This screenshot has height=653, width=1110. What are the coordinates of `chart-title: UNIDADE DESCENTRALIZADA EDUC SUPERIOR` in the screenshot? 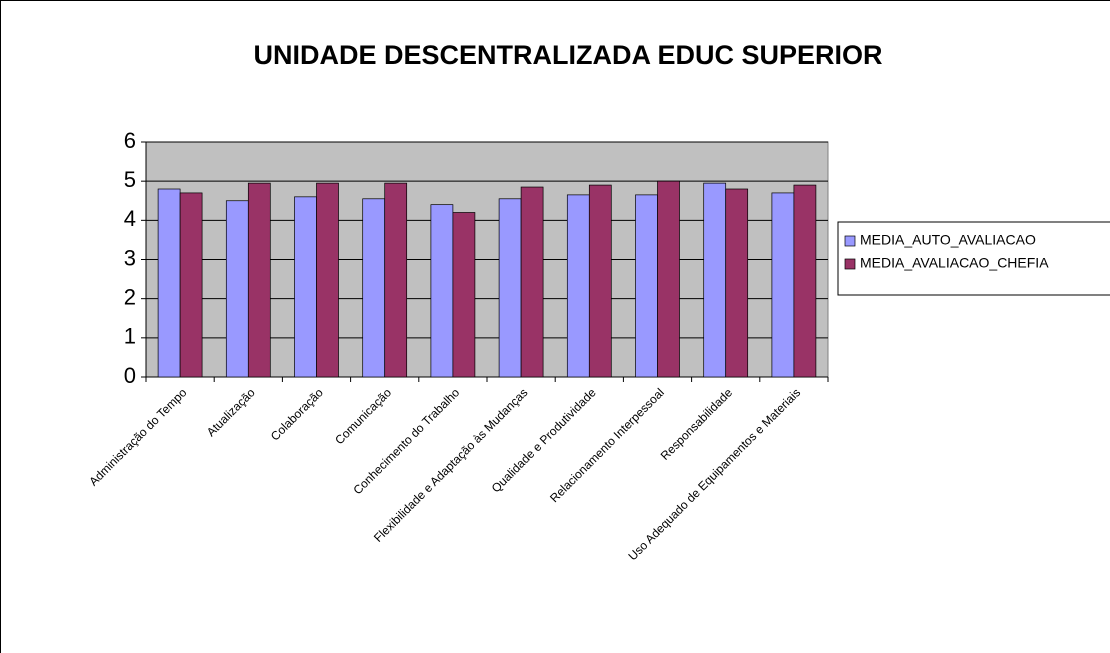 It's located at (567, 55).